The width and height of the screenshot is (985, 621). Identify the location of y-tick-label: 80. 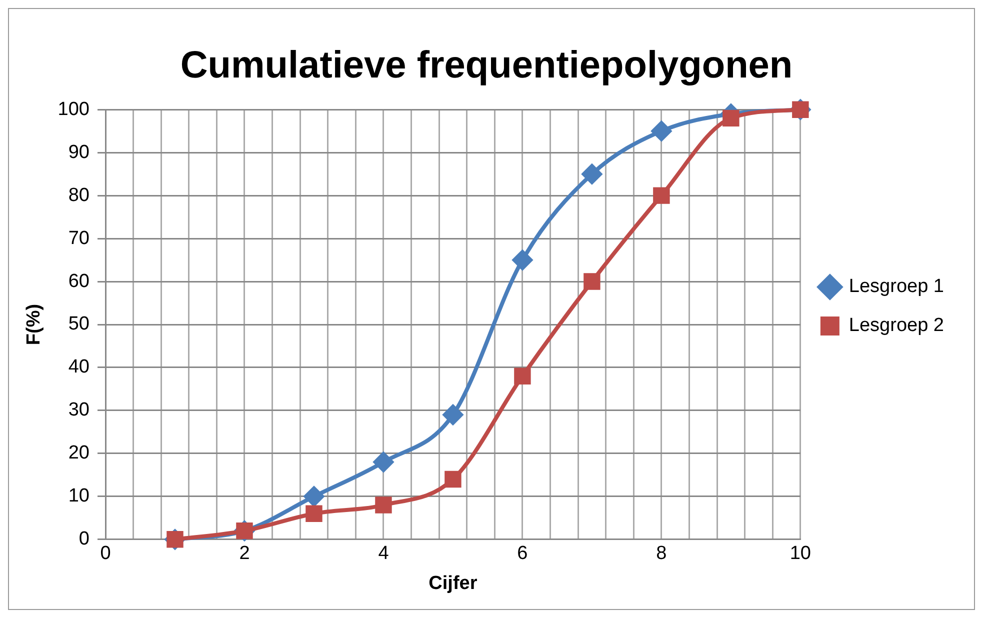
(79, 195).